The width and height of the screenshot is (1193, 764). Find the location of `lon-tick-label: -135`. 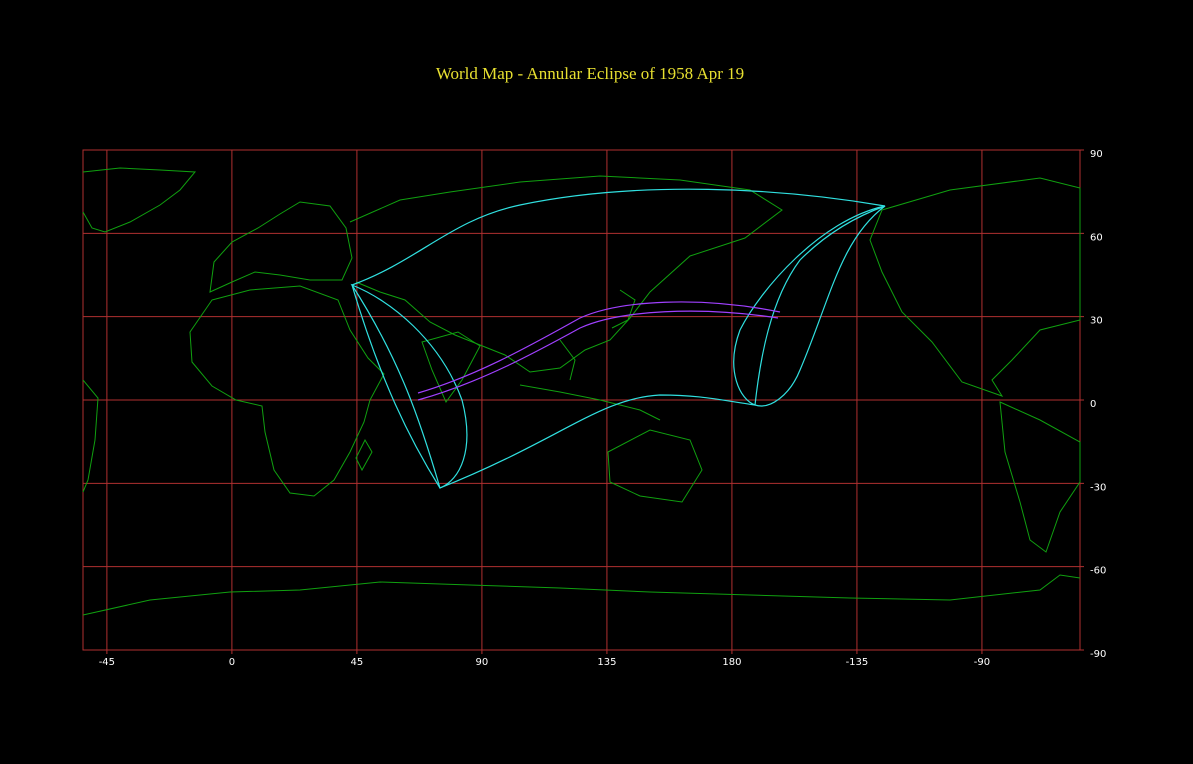

lon-tick-label: -135 is located at coordinates (857, 662).